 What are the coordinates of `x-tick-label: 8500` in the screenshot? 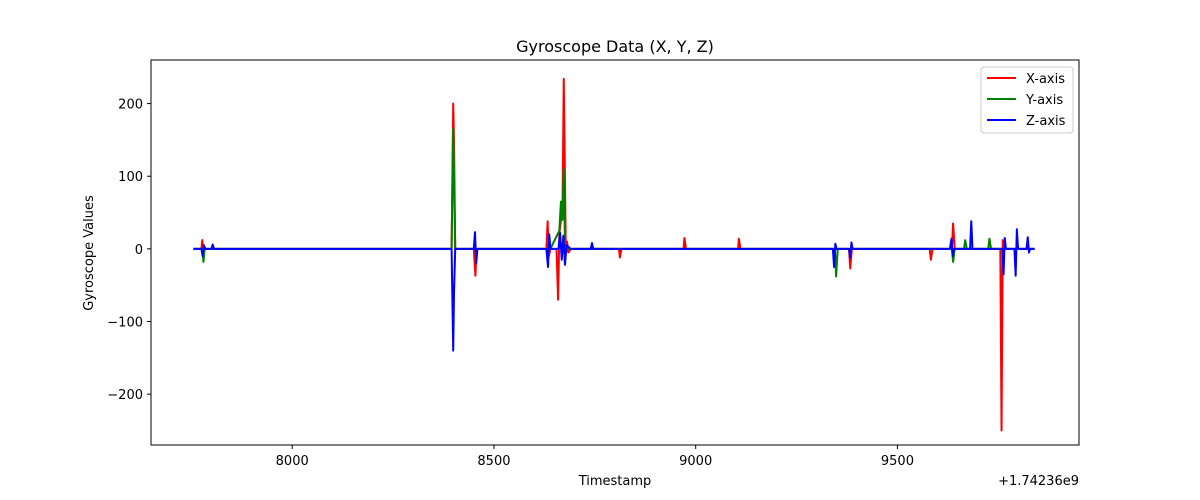 It's located at (493, 461).